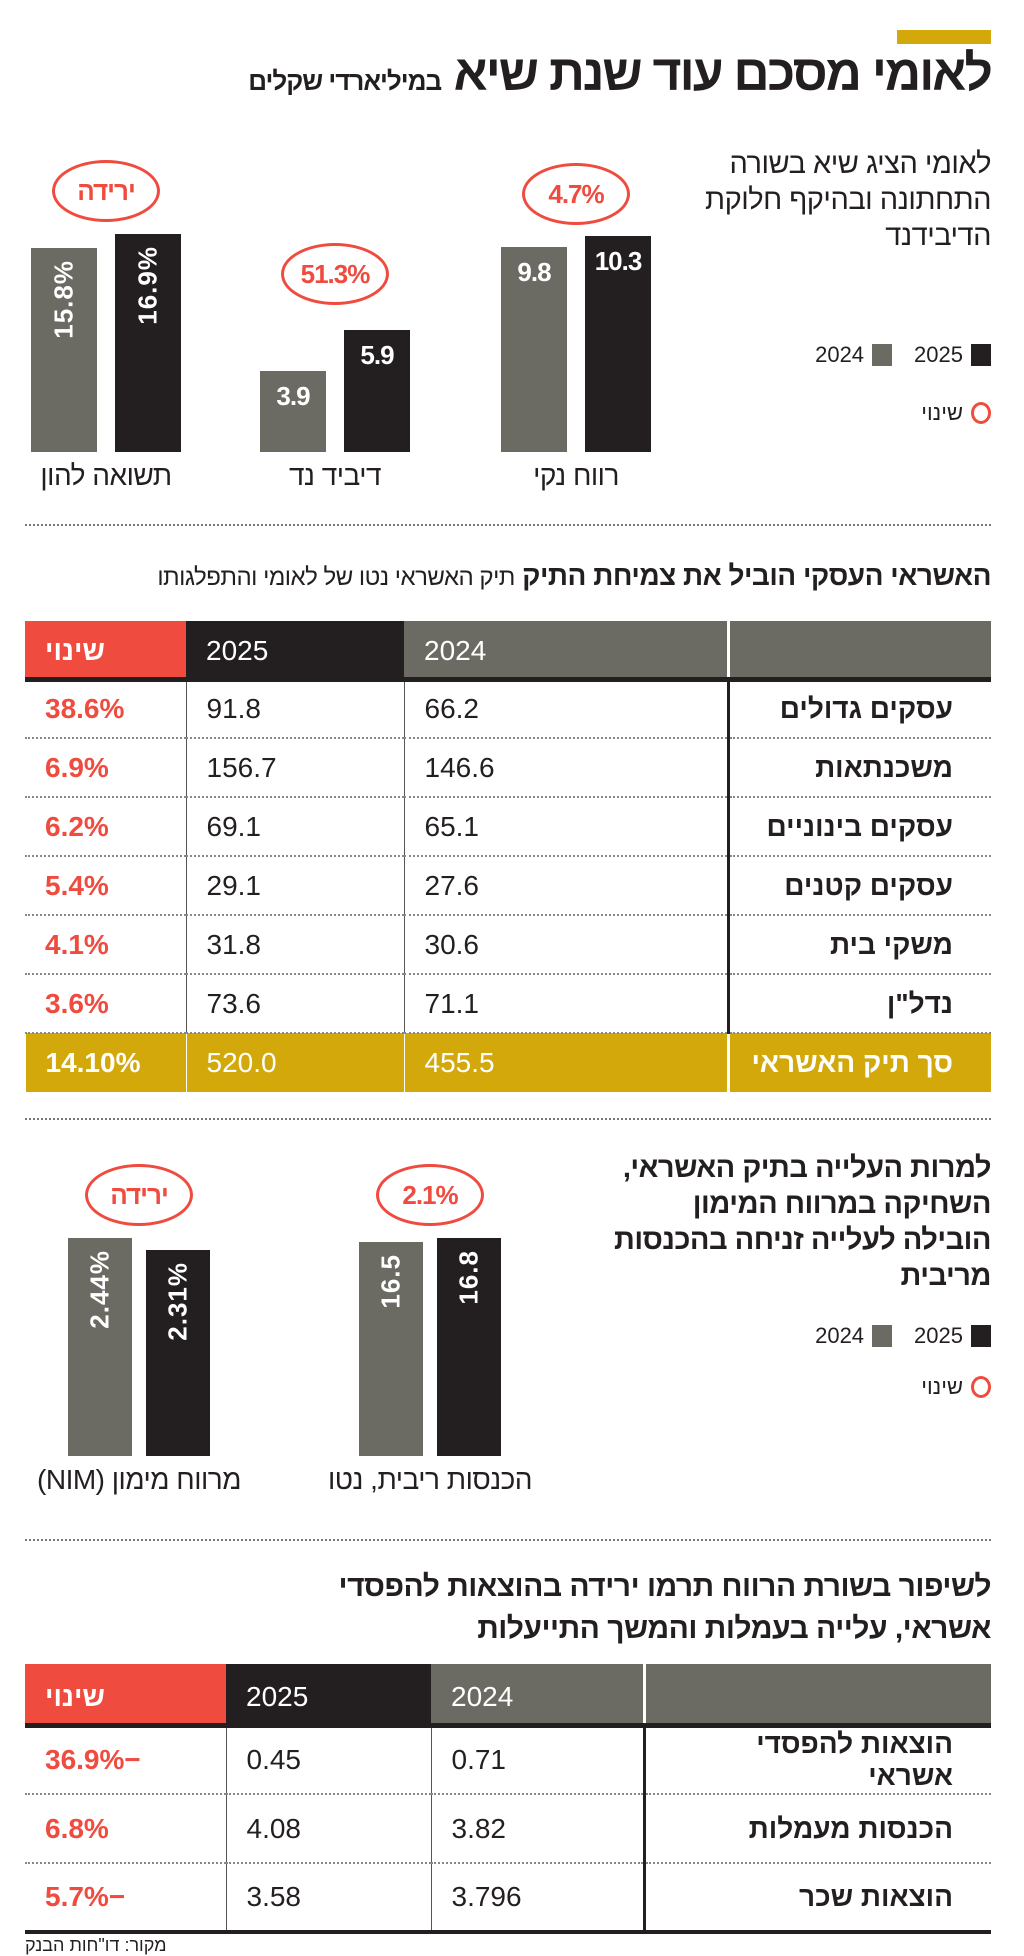  I want to click on group-label: דיביד נד, so click(335, 475).